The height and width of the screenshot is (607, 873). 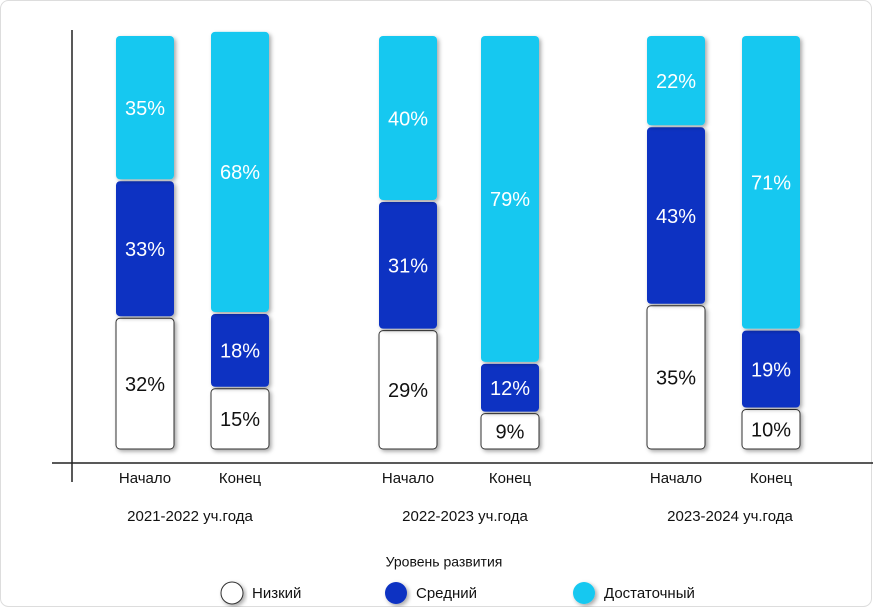 What do you see at coordinates (276, 593) in the screenshot?
I see `legend-label: Низкий` at bounding box center [276, 593].